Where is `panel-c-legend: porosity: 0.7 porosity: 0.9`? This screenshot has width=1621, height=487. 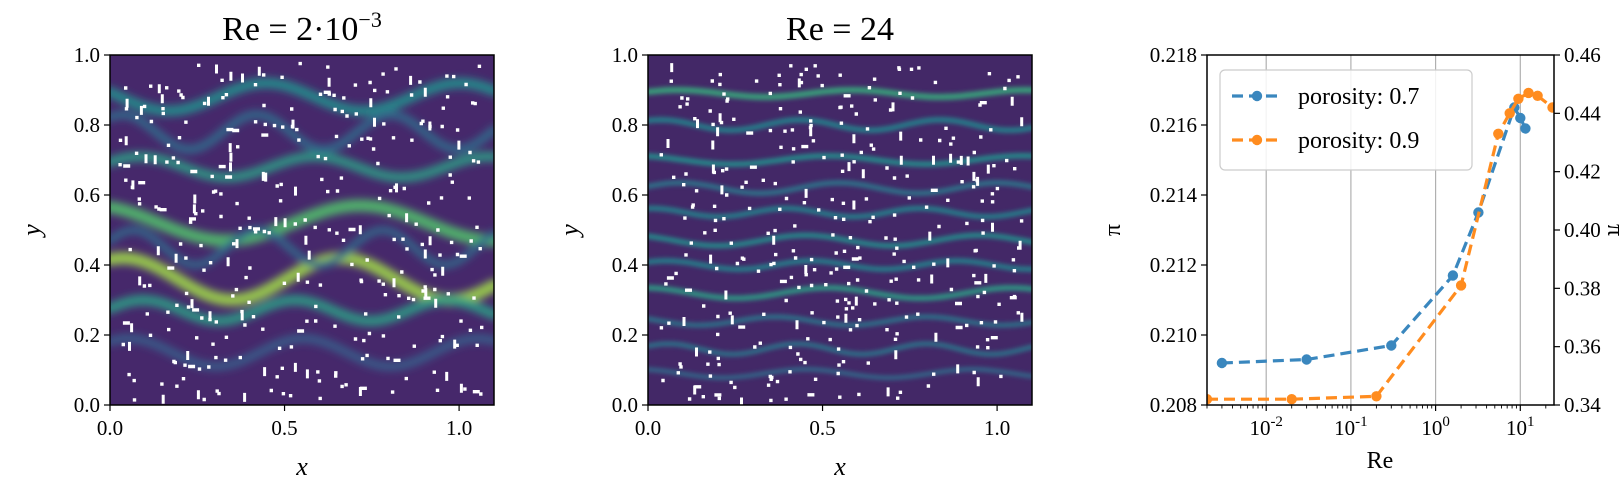 panel-c-legend: porosity: 0.7 porosity: 0.9 is located at coordinates (1346, 120).